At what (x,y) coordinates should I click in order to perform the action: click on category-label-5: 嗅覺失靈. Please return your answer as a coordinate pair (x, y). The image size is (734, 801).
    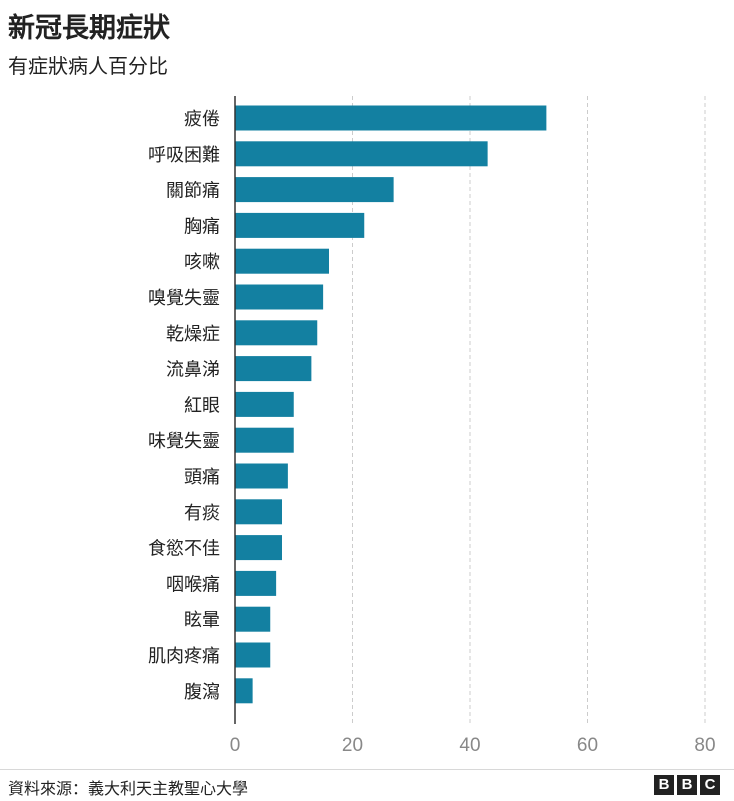
    Looking at the image, I should click on (184, 298).